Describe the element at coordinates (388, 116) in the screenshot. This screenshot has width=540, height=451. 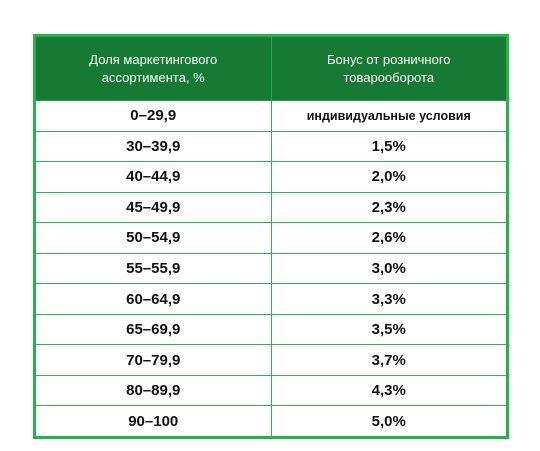
I see `bonus-cell: индивидуальные условия` at that location.